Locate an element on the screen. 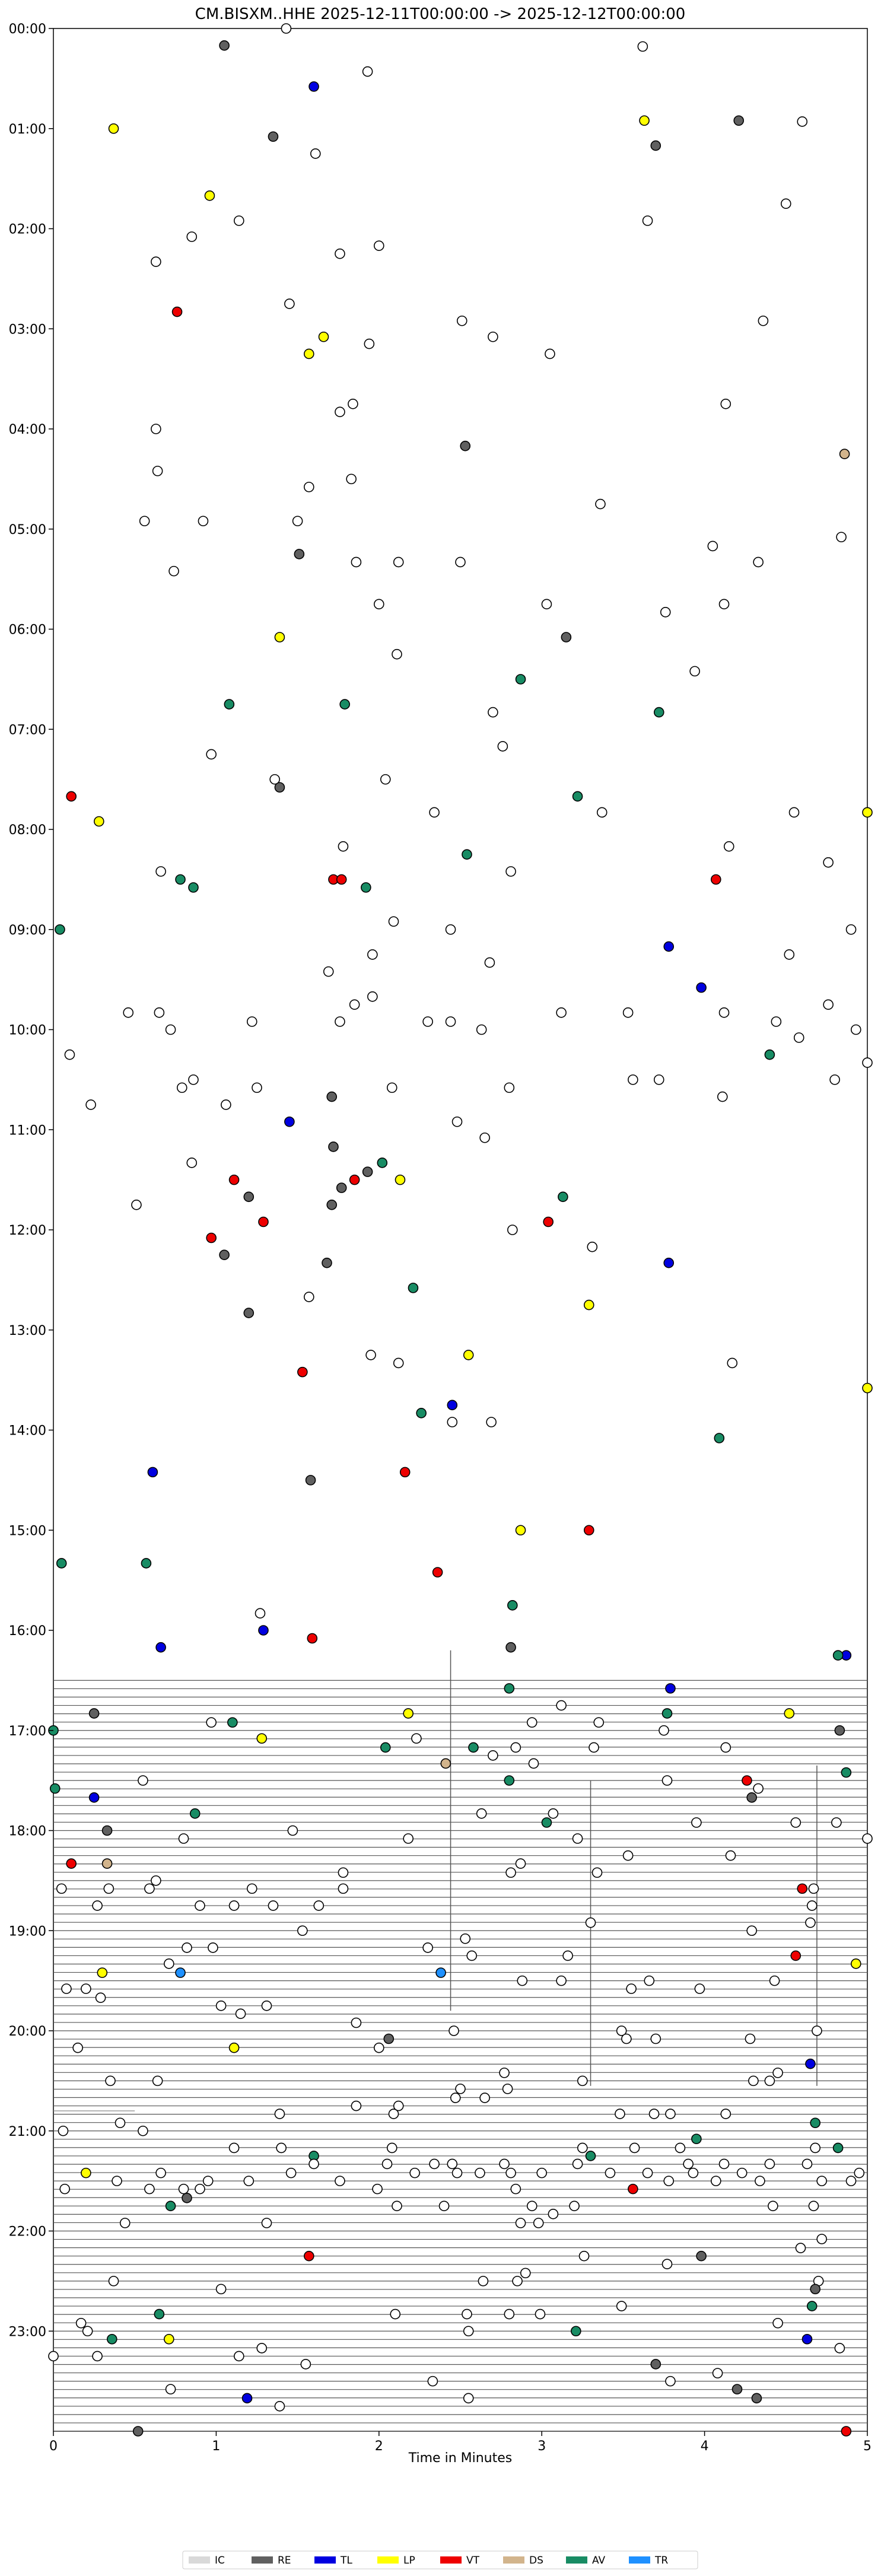  legend-label: TL is located at coordinates (346, 2561).